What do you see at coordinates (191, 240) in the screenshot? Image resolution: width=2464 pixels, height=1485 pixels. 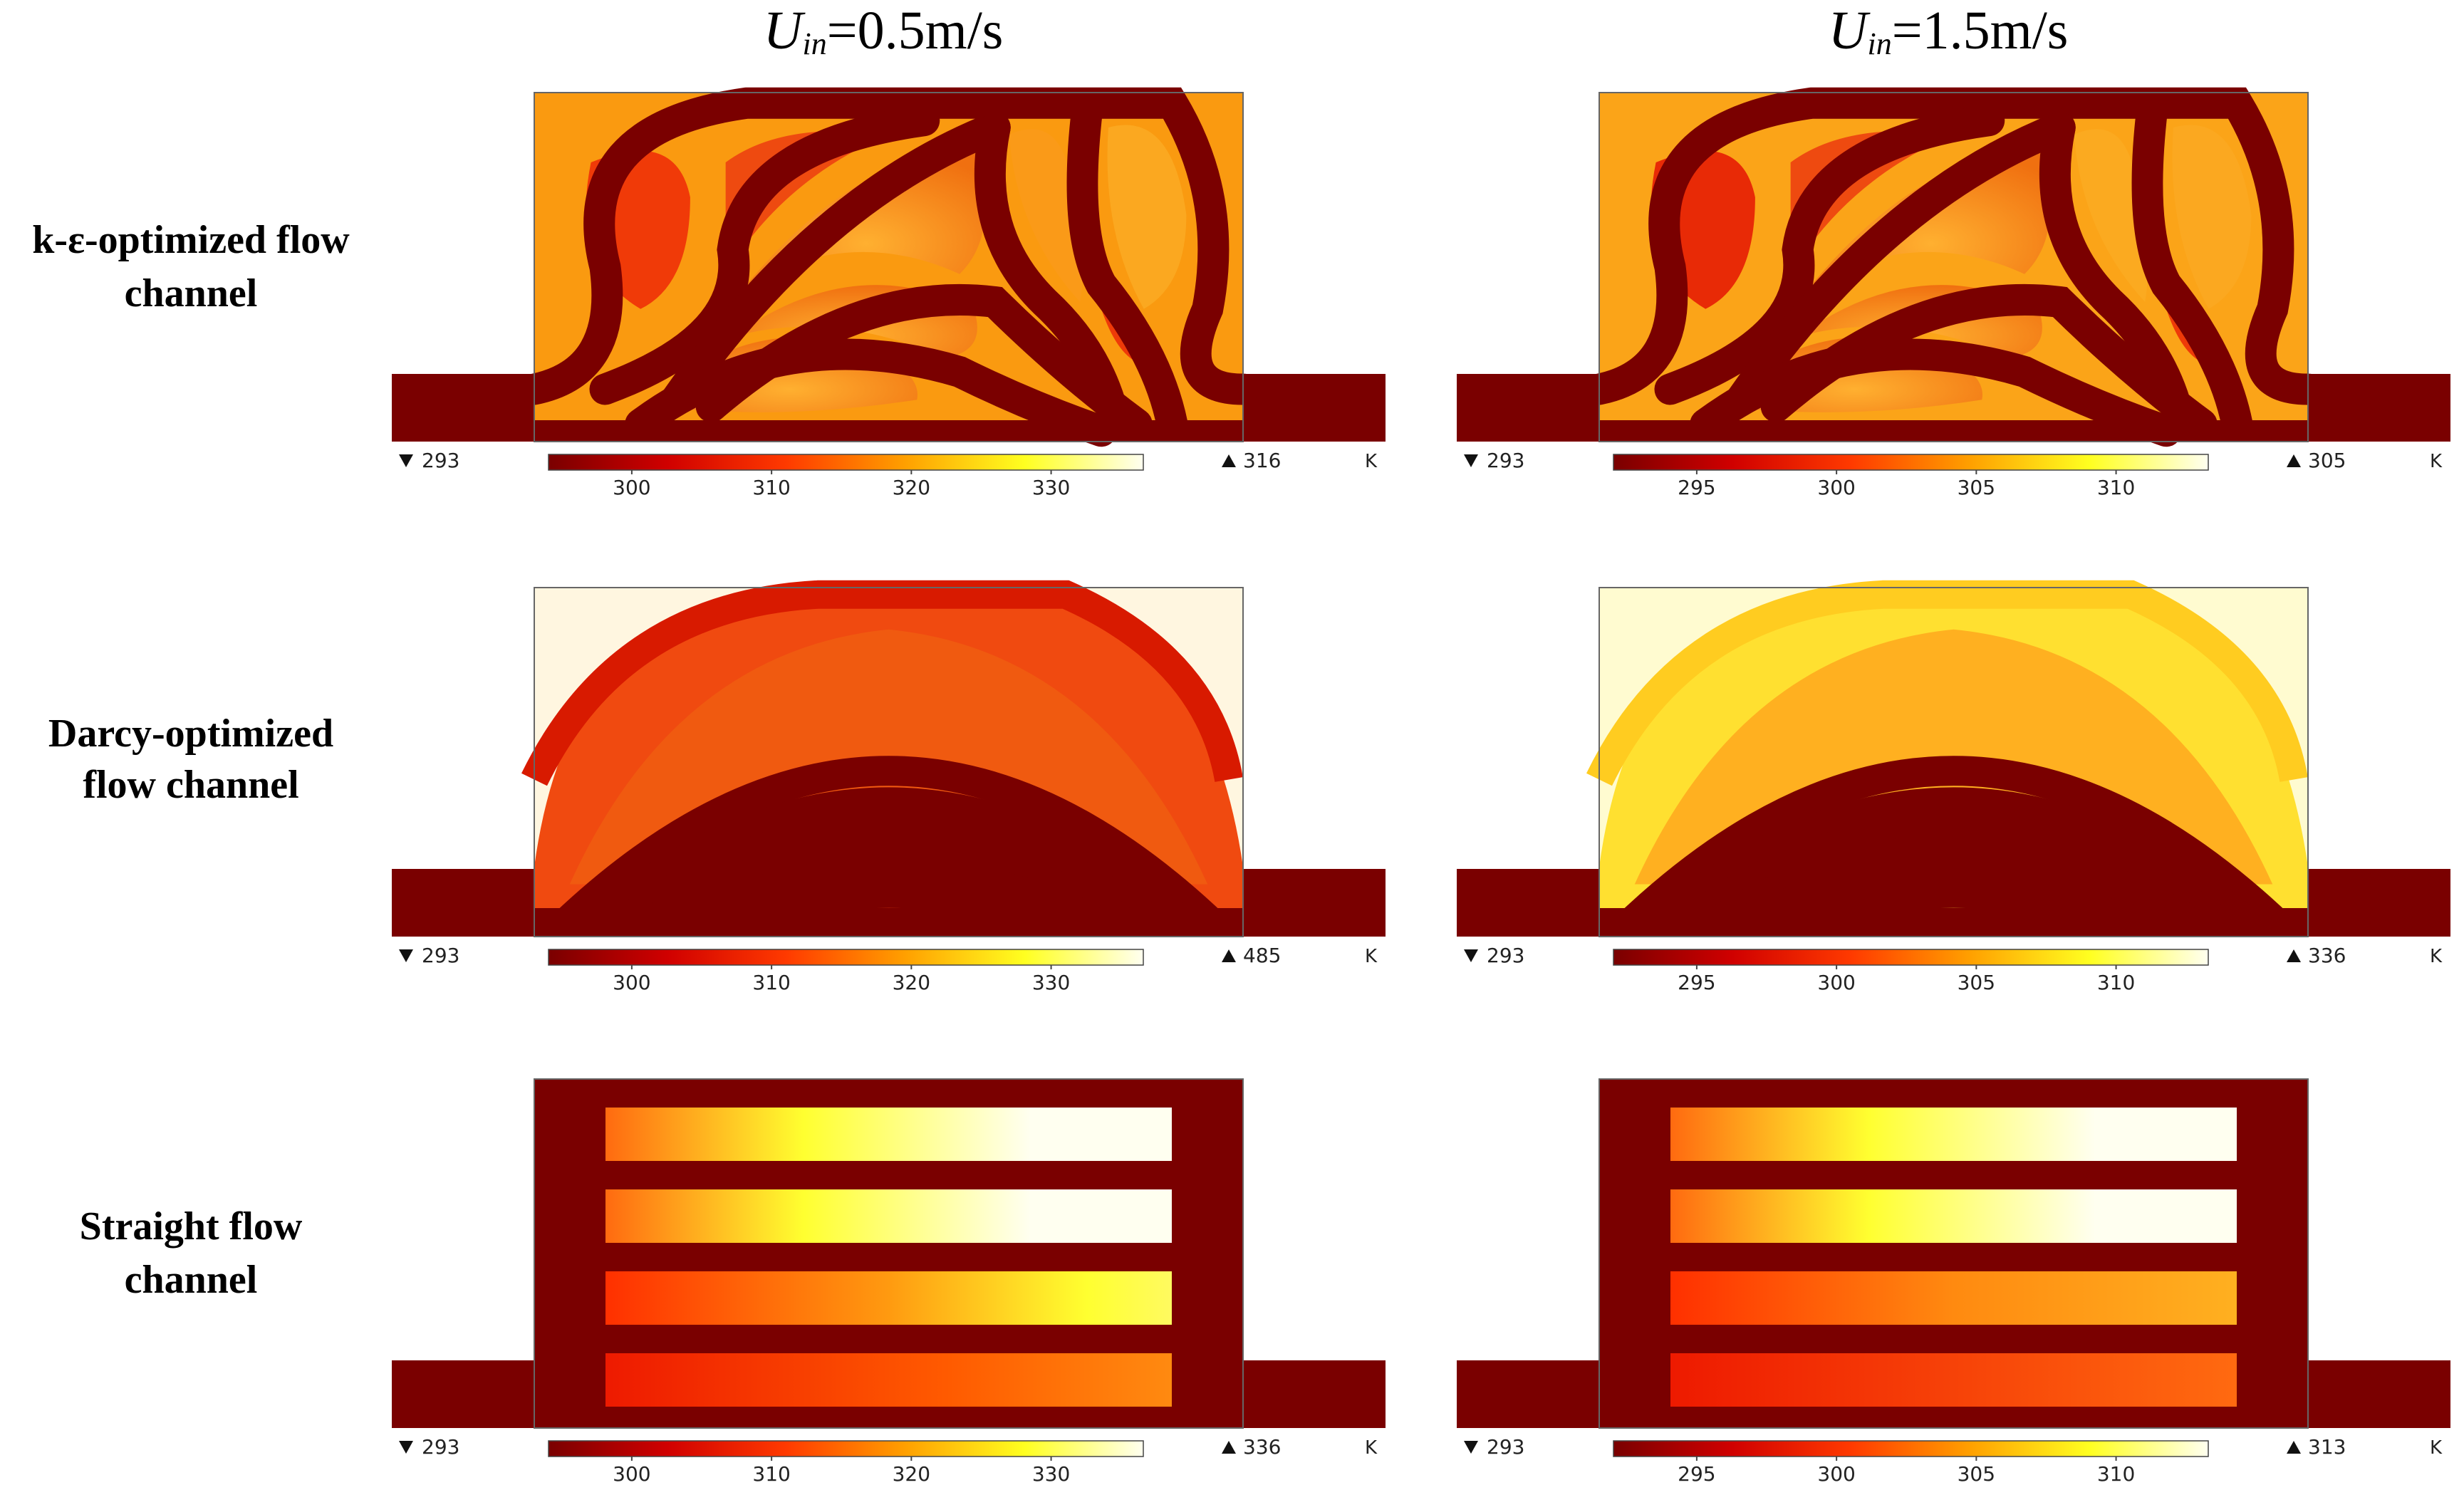 I see `row-label: k-ε-optimized flow` at bounding box center [191, 240].